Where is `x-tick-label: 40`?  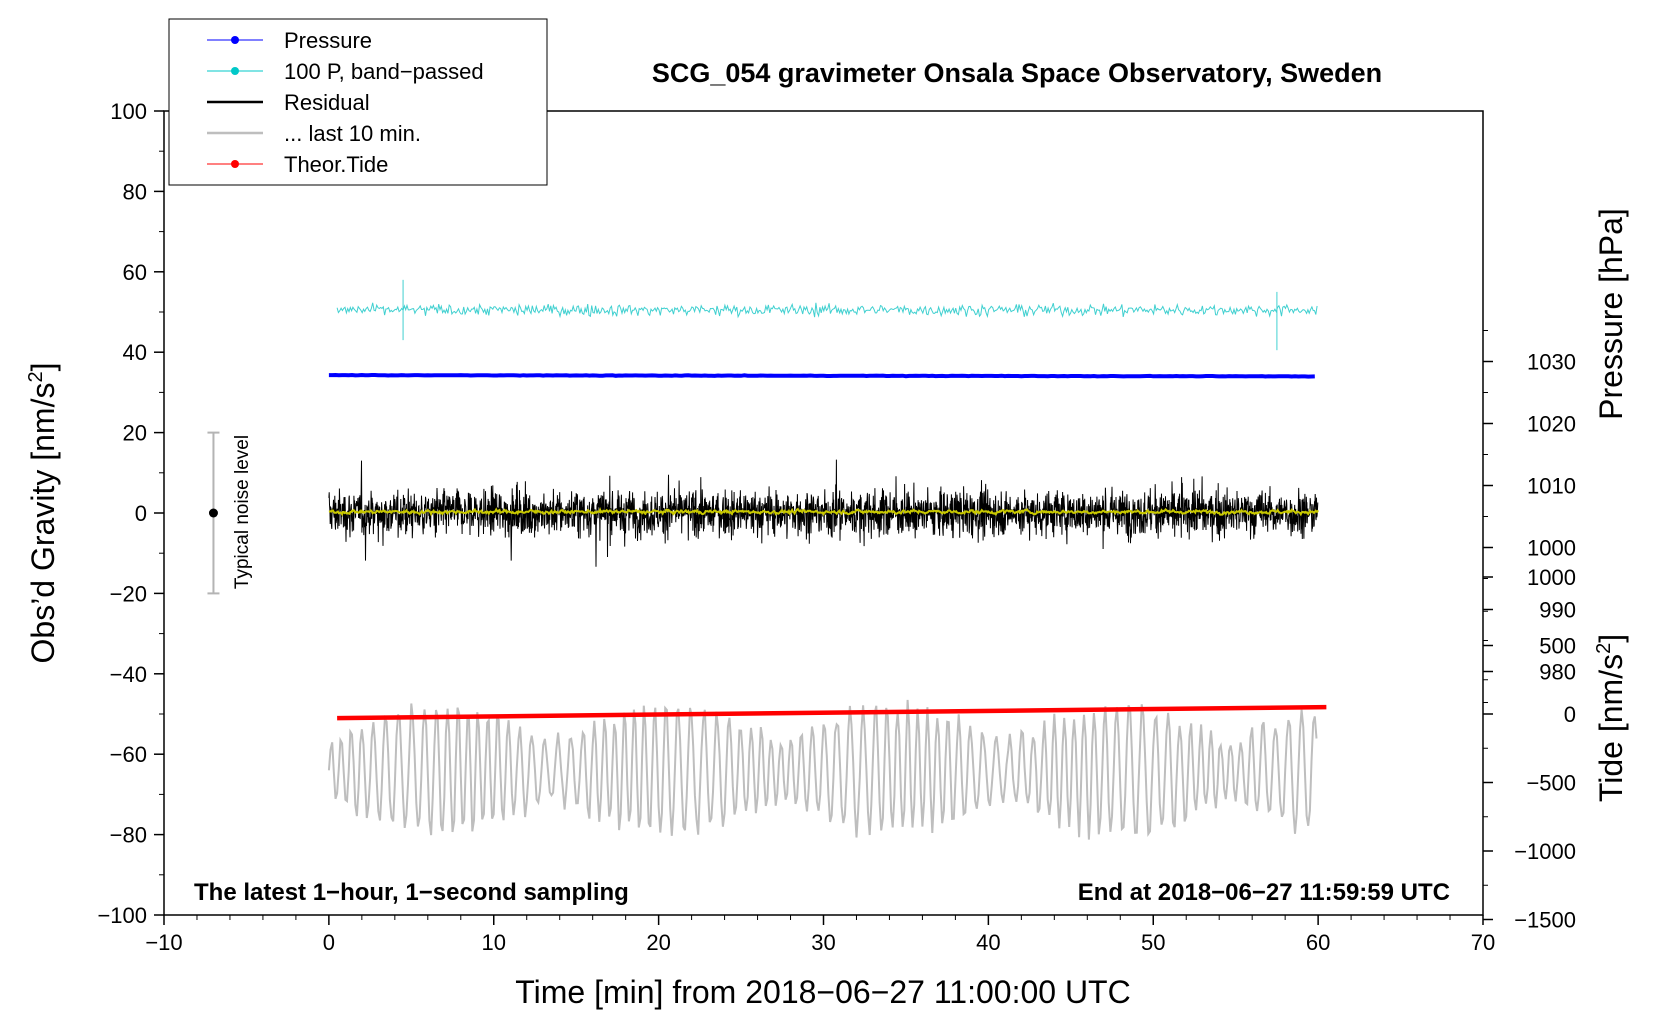 x-tick-label: 40 is located at coordinates (988, 942).